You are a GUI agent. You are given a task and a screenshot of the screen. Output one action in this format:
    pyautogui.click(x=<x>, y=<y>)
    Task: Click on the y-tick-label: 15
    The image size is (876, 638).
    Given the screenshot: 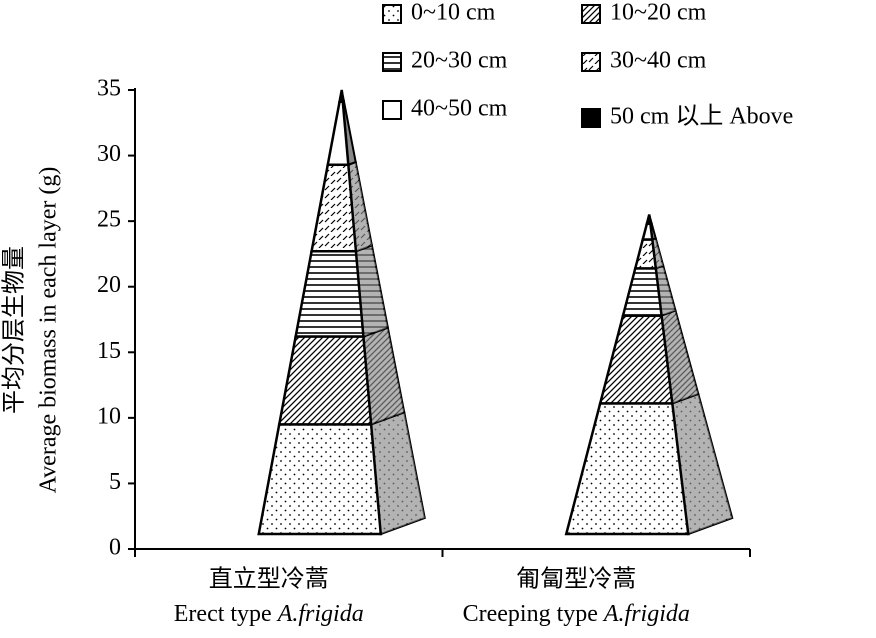 What is the action you would take?
    pyautogui.click(x=109, y=351)
    